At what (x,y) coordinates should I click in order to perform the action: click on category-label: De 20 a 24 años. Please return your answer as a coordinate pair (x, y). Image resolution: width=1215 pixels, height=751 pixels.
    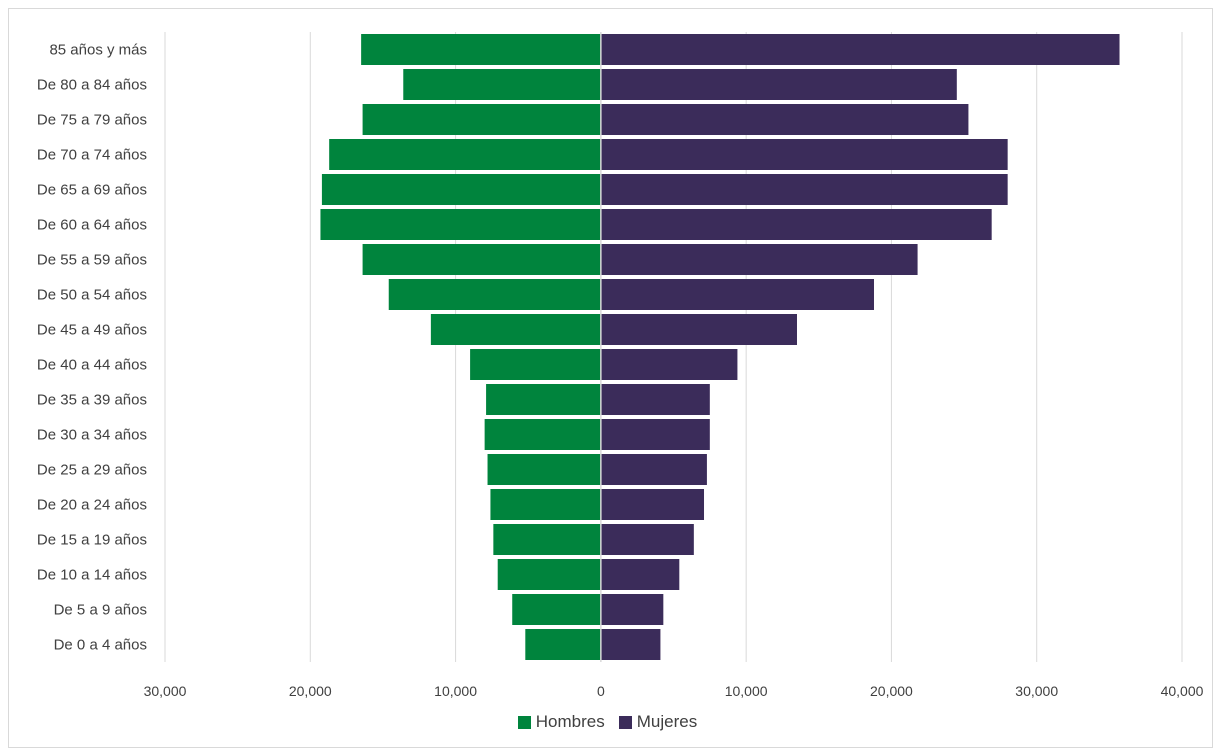
    Looking at the image, I should click on (92, 505).